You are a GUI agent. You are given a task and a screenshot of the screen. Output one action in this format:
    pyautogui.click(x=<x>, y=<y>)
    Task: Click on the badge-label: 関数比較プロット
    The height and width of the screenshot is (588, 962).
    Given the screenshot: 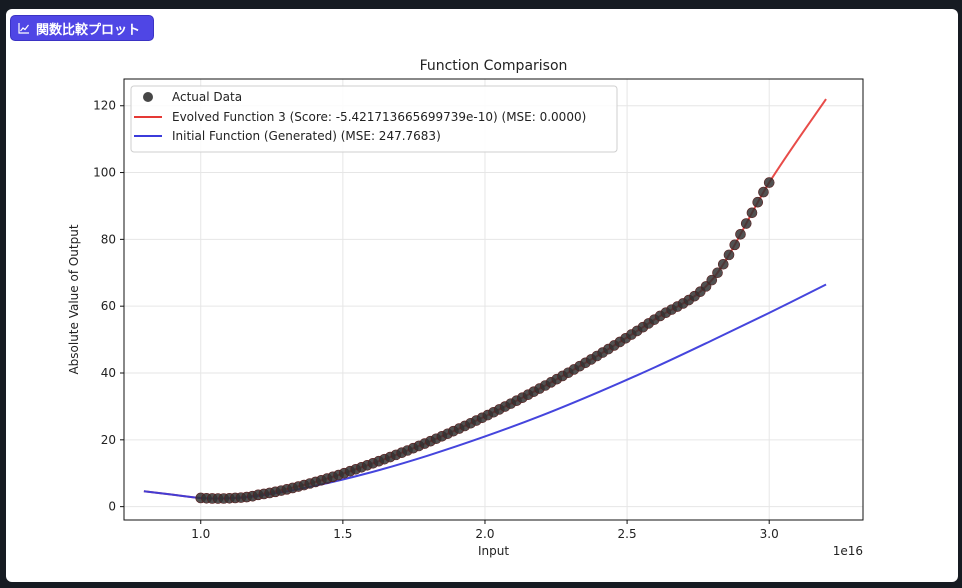 What is the action you would take?
    pyautogui.click(x=88, y=30)
    